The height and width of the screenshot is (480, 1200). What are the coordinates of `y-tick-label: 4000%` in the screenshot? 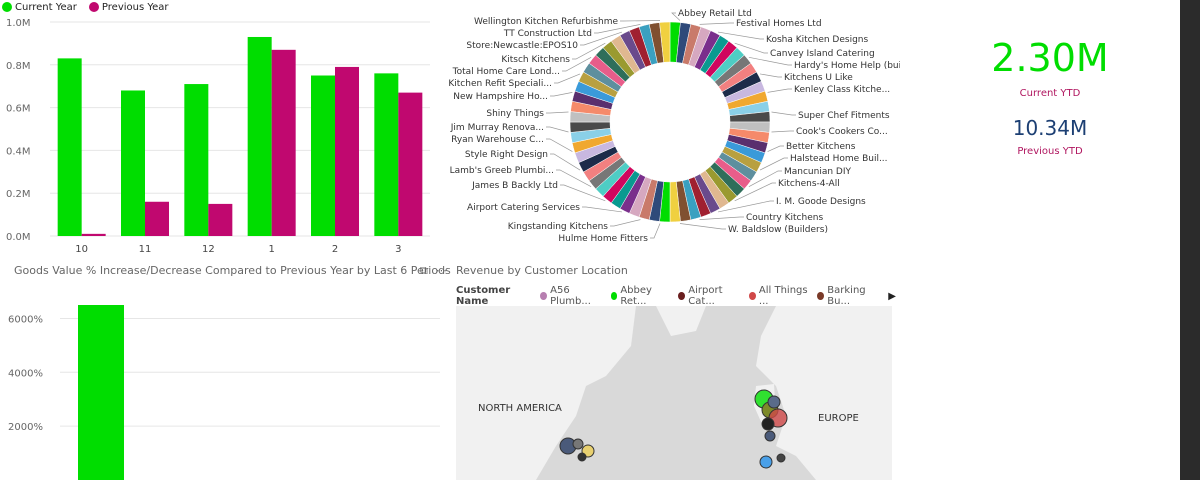 It's located at (25, 373).